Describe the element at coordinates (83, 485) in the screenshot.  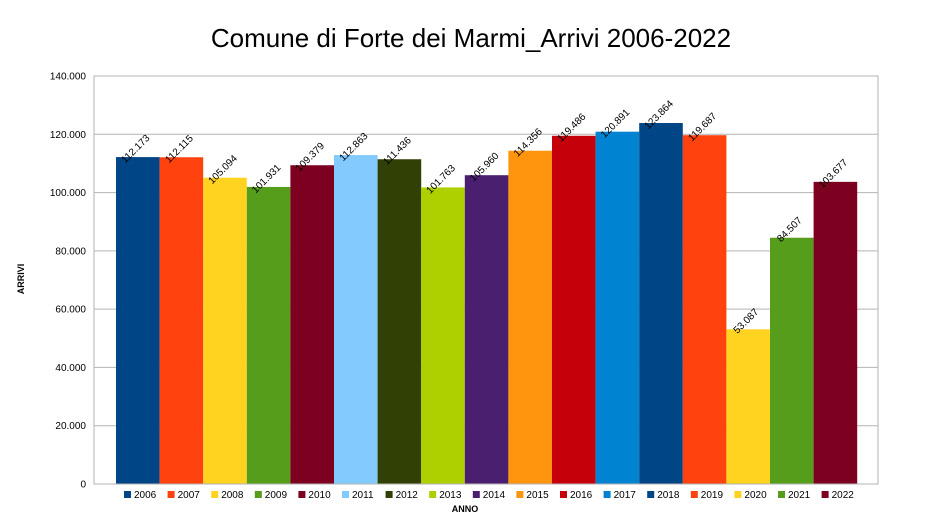
I see `y-tick-label: 0` at that location.